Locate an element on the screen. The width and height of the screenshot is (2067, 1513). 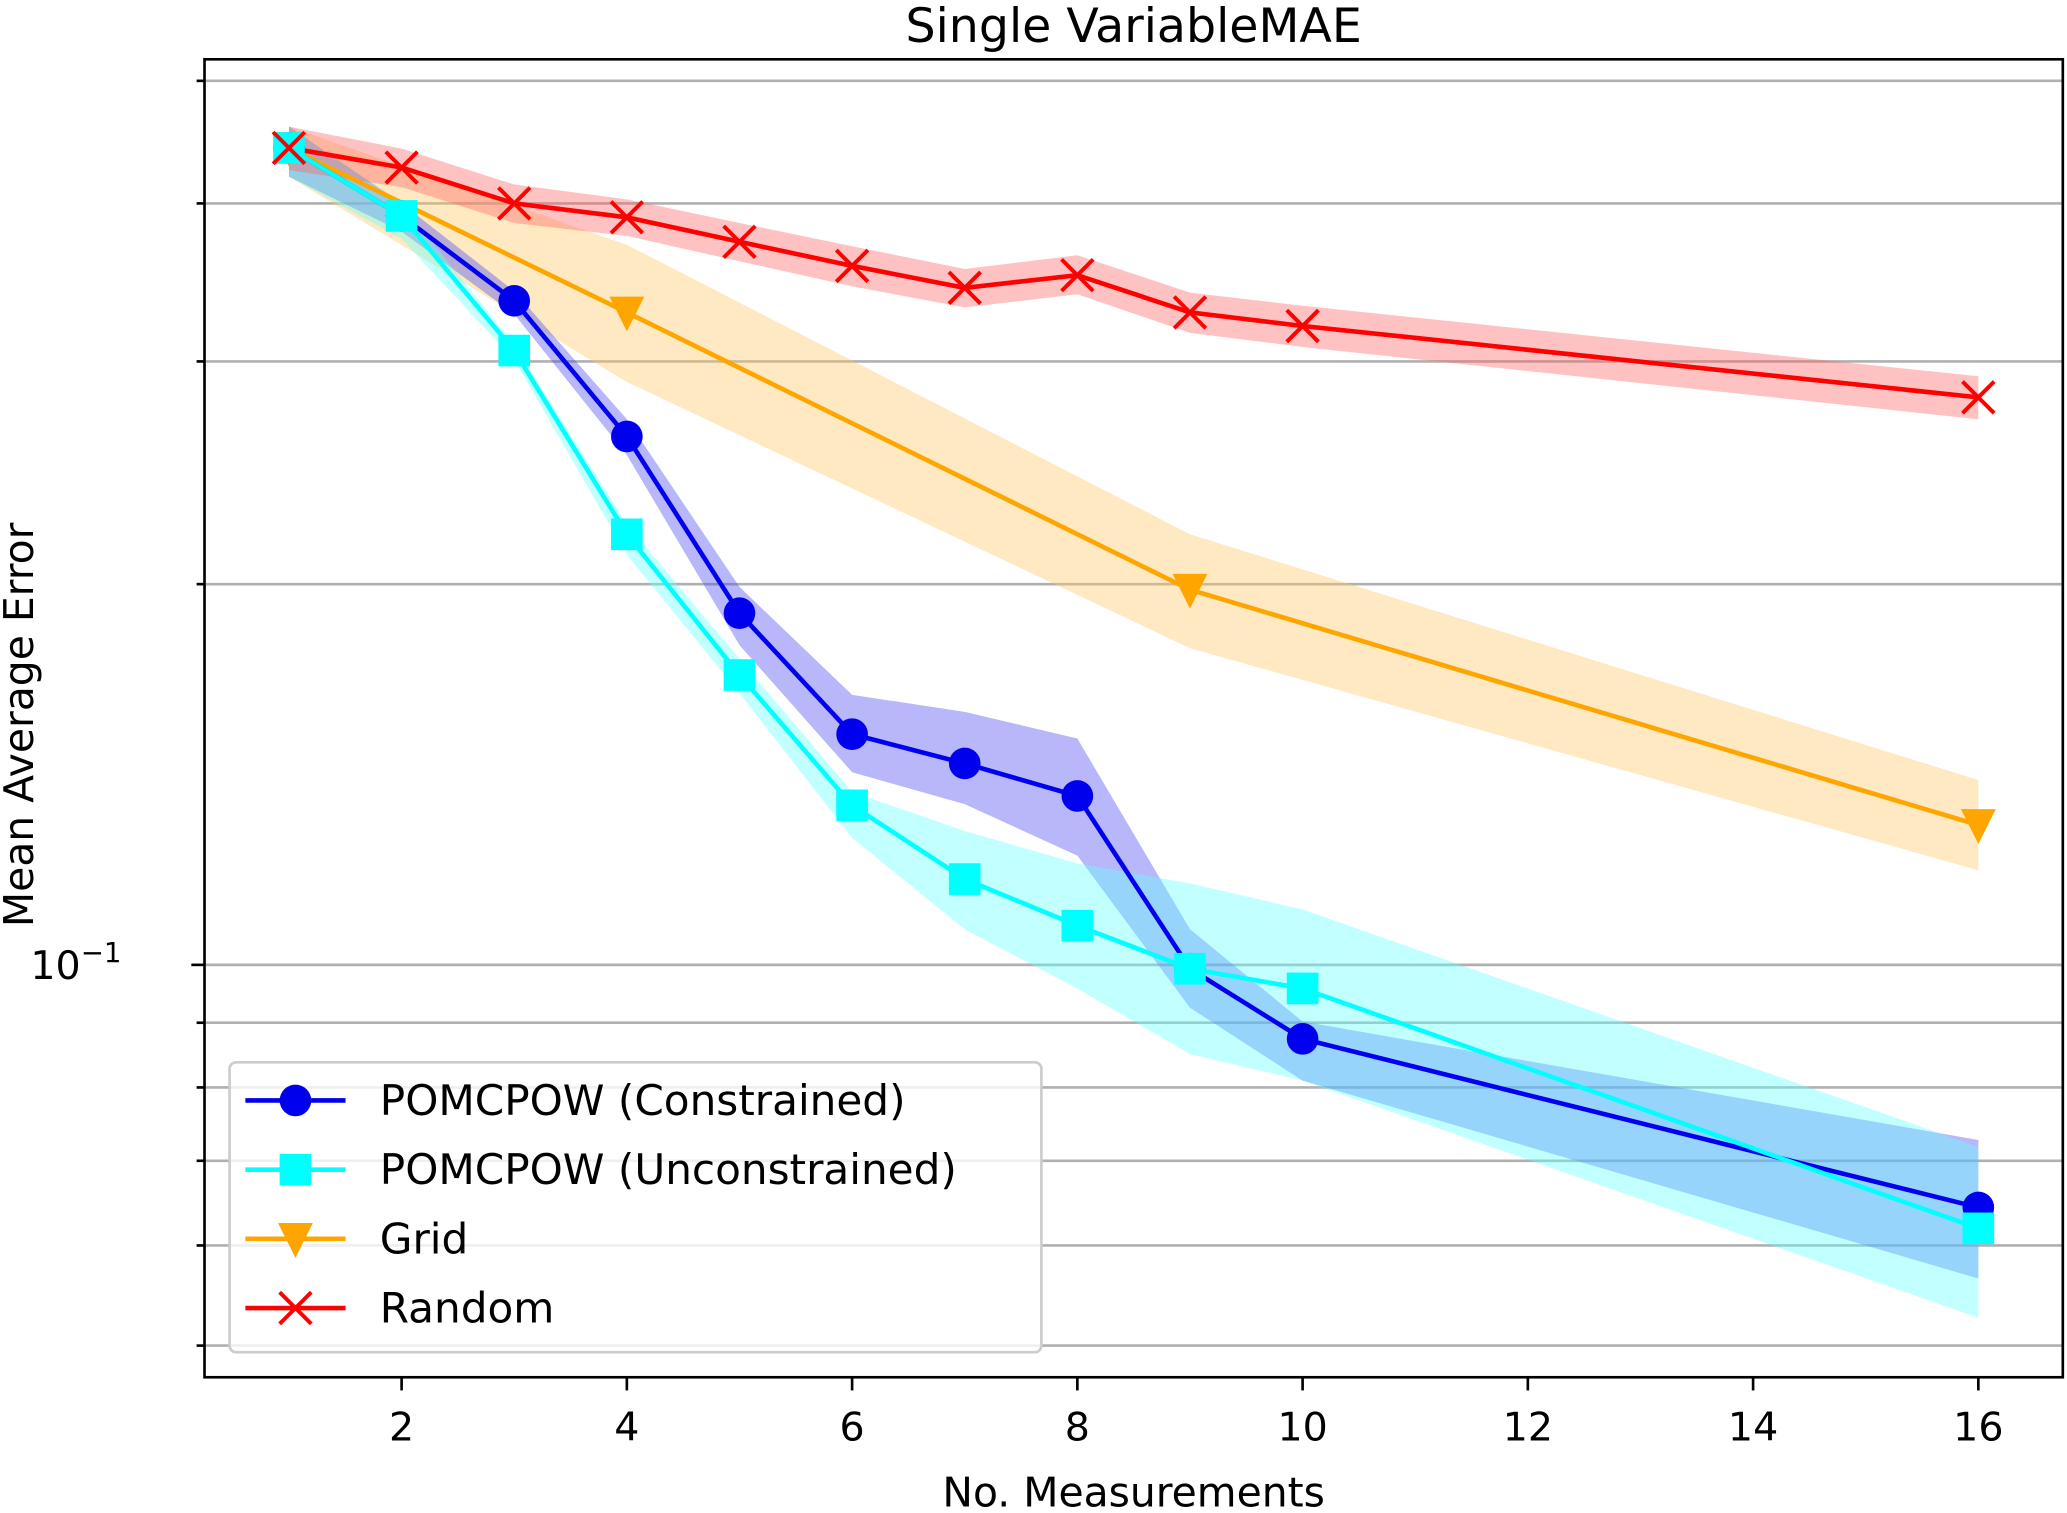
legend-label: Random is located at coordinates (467, 1308).